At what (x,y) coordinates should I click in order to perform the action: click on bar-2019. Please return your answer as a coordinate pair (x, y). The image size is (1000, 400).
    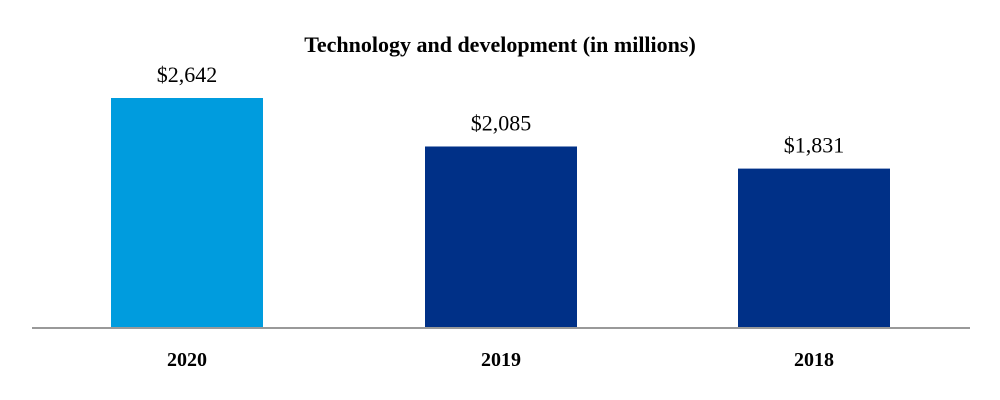
    Looking at the image, I should click on (501, 237).